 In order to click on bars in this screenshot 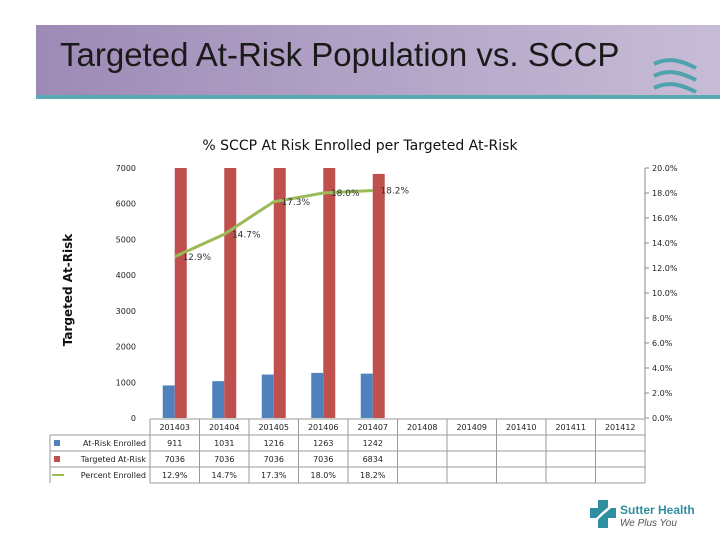, I will do `click(273, 293)`.